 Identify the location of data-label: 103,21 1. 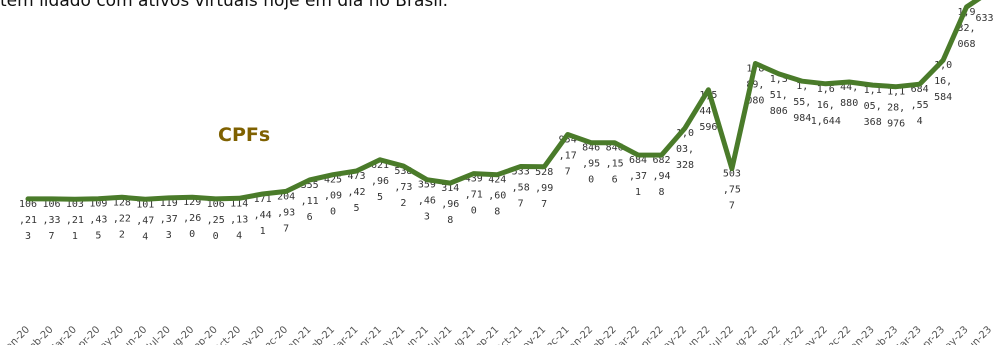
(75, 220).